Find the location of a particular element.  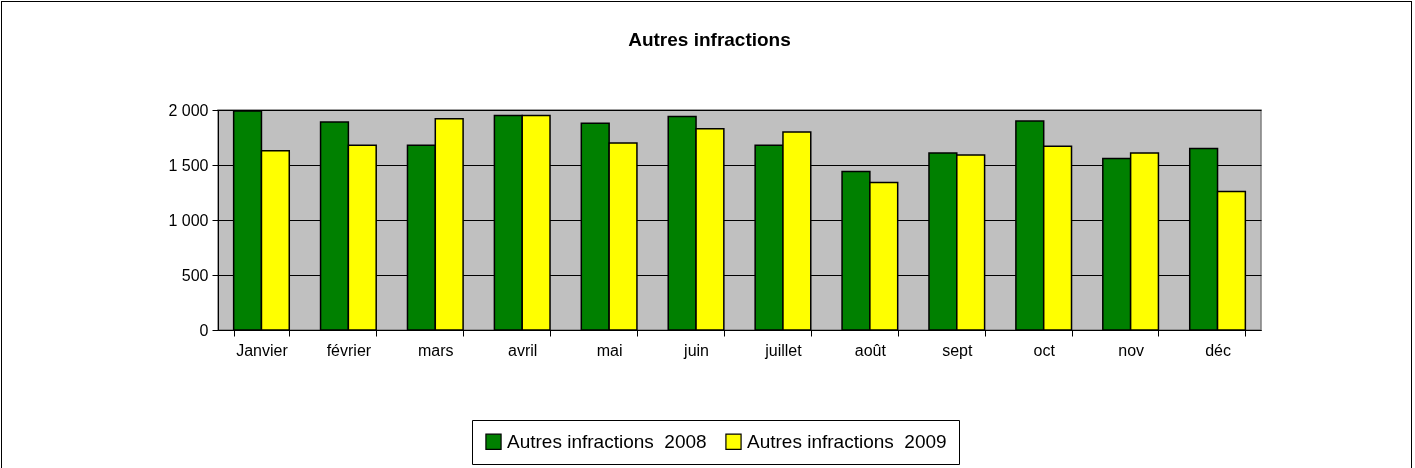

y-tick-label: 2 000 is located at coordinates (188, 110).